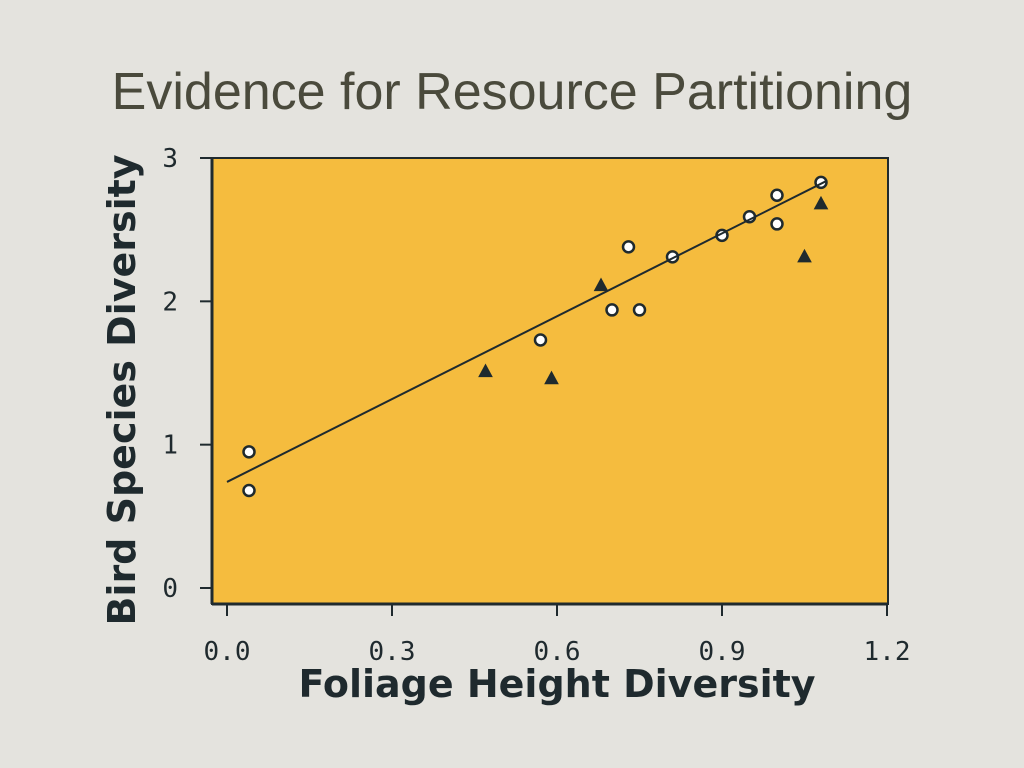 Image resolution: width=1024 pixels, height=768 pixels. What do you see at coordinates (722, 652) in the screenshot?
I see `x-tick-label: 0.9` at bounding box center [722, 652].